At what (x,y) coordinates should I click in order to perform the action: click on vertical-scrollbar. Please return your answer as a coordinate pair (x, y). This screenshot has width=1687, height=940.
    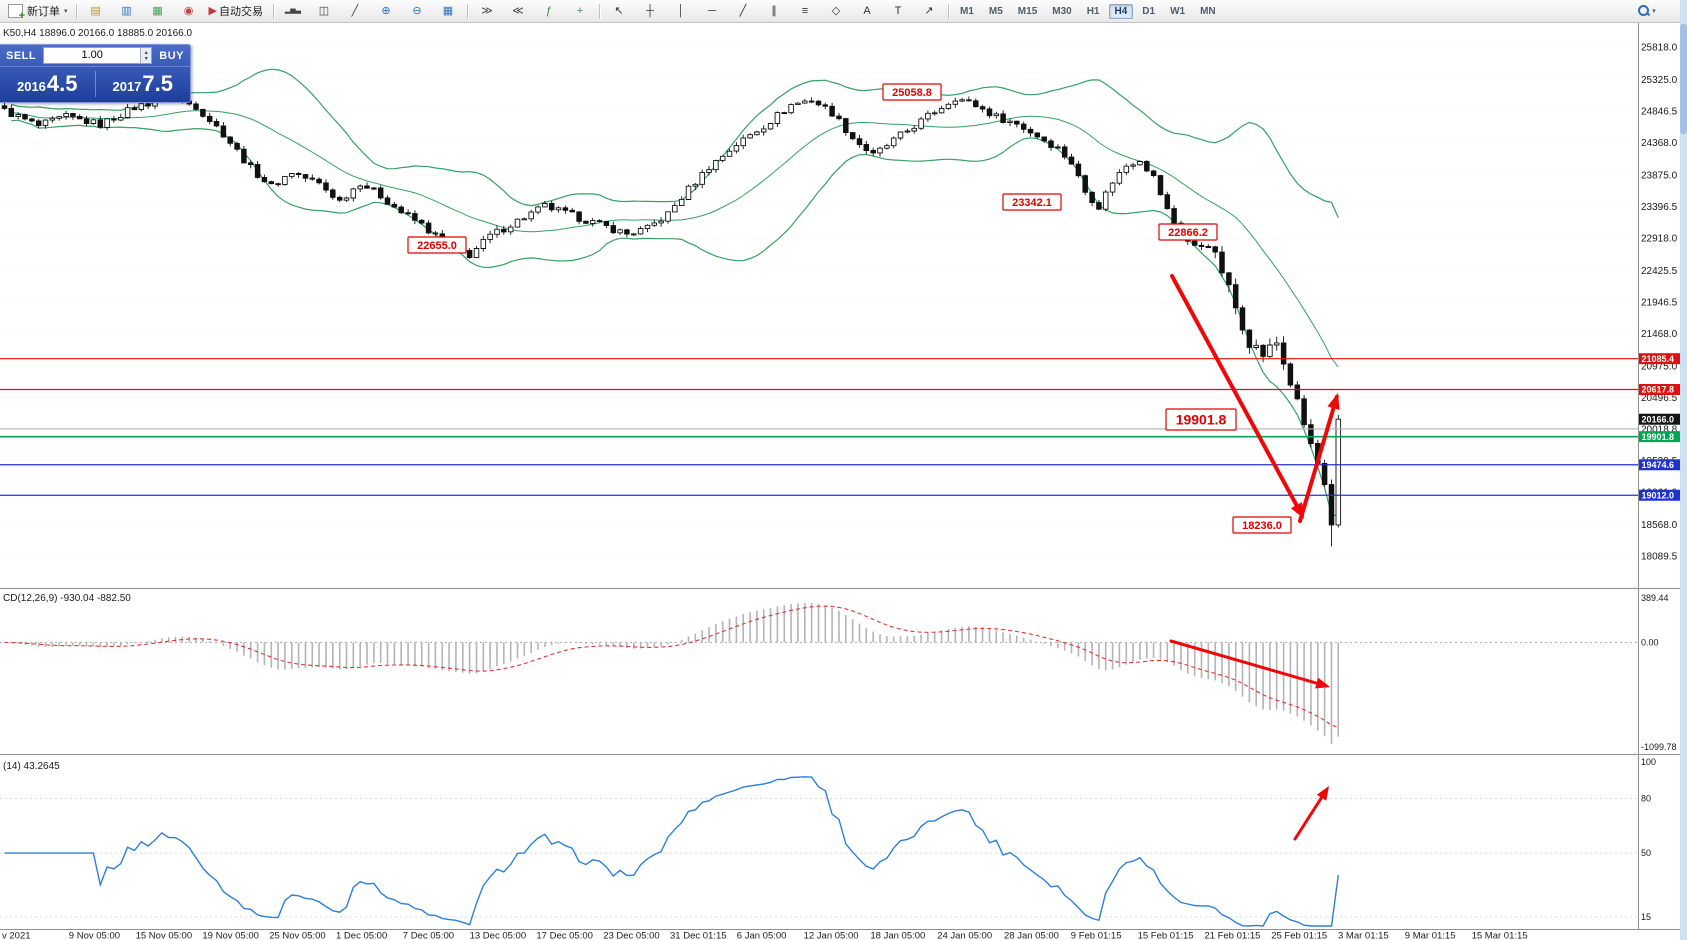
    Looking at the image, I should click on (1683, 470).